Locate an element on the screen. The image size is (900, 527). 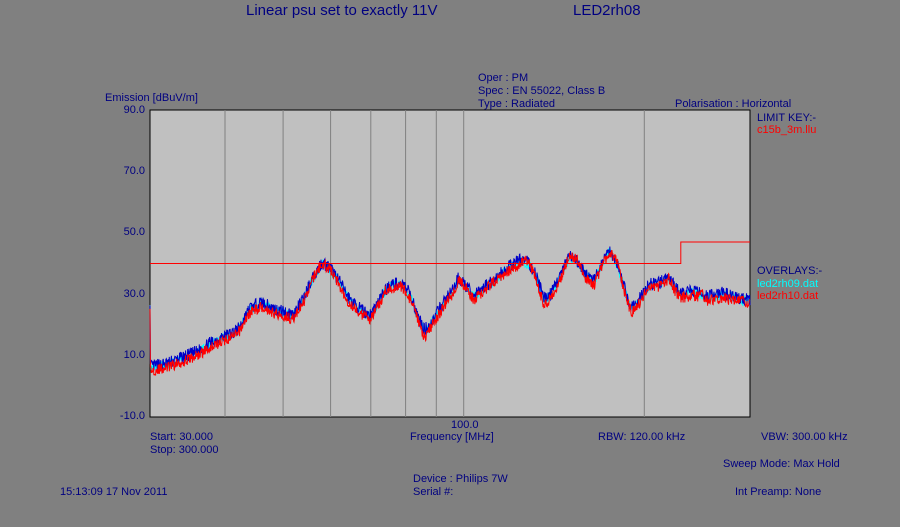
overlay-2-label: led2rh10.dat is located at coordinates (788, 296).